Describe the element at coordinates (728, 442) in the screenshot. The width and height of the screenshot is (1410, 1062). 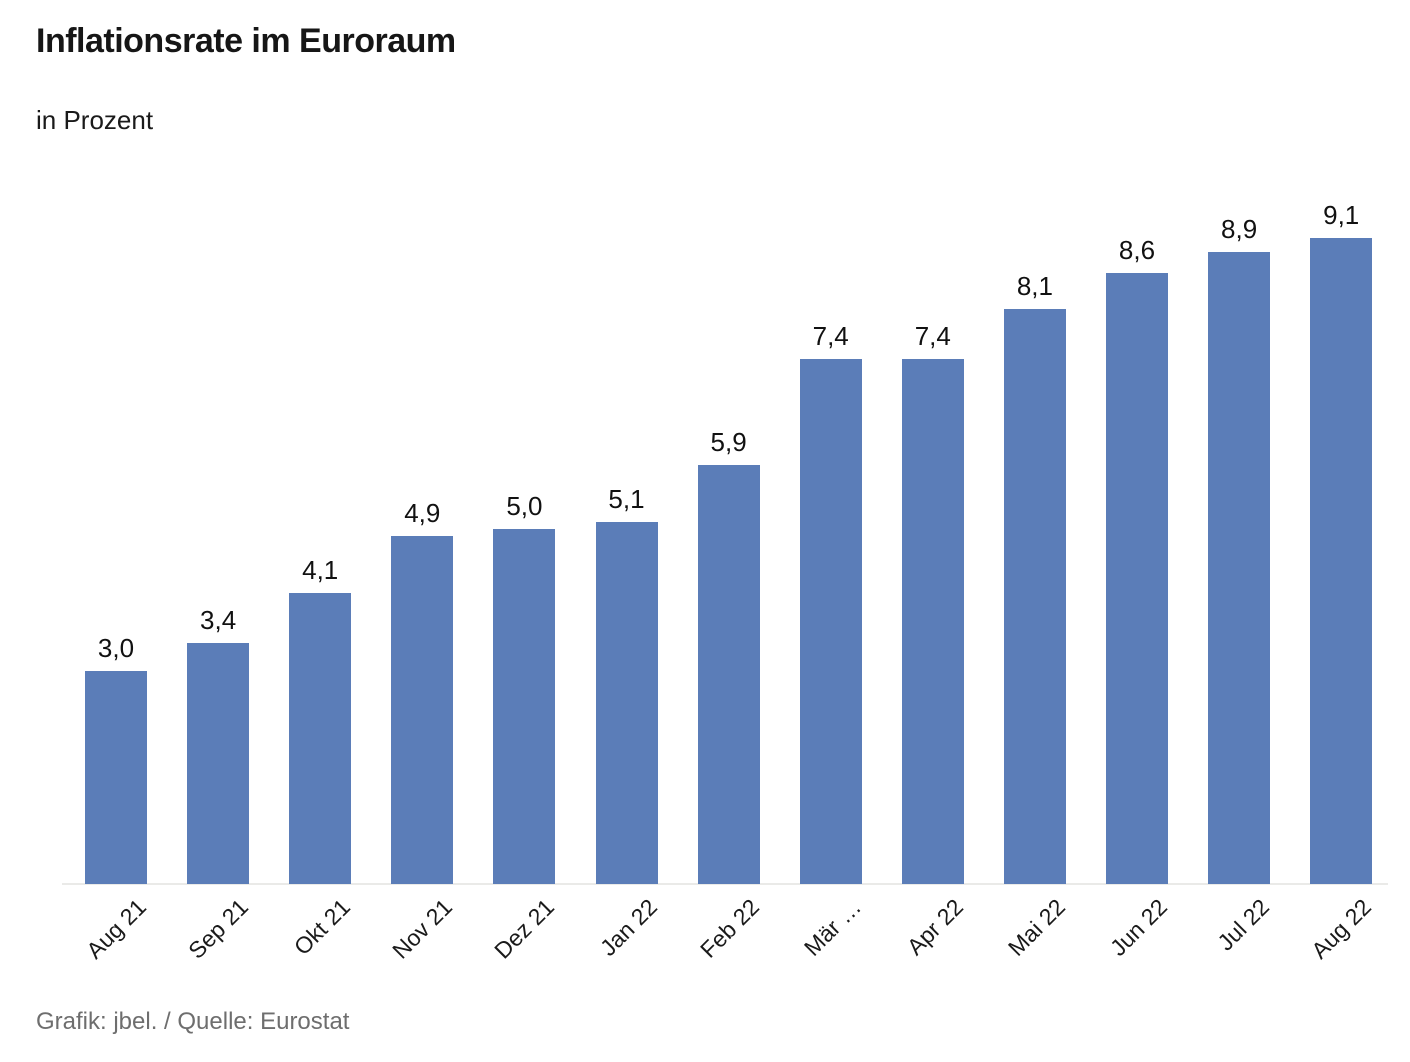
I see `bar-value-label: 5,9` at that location.